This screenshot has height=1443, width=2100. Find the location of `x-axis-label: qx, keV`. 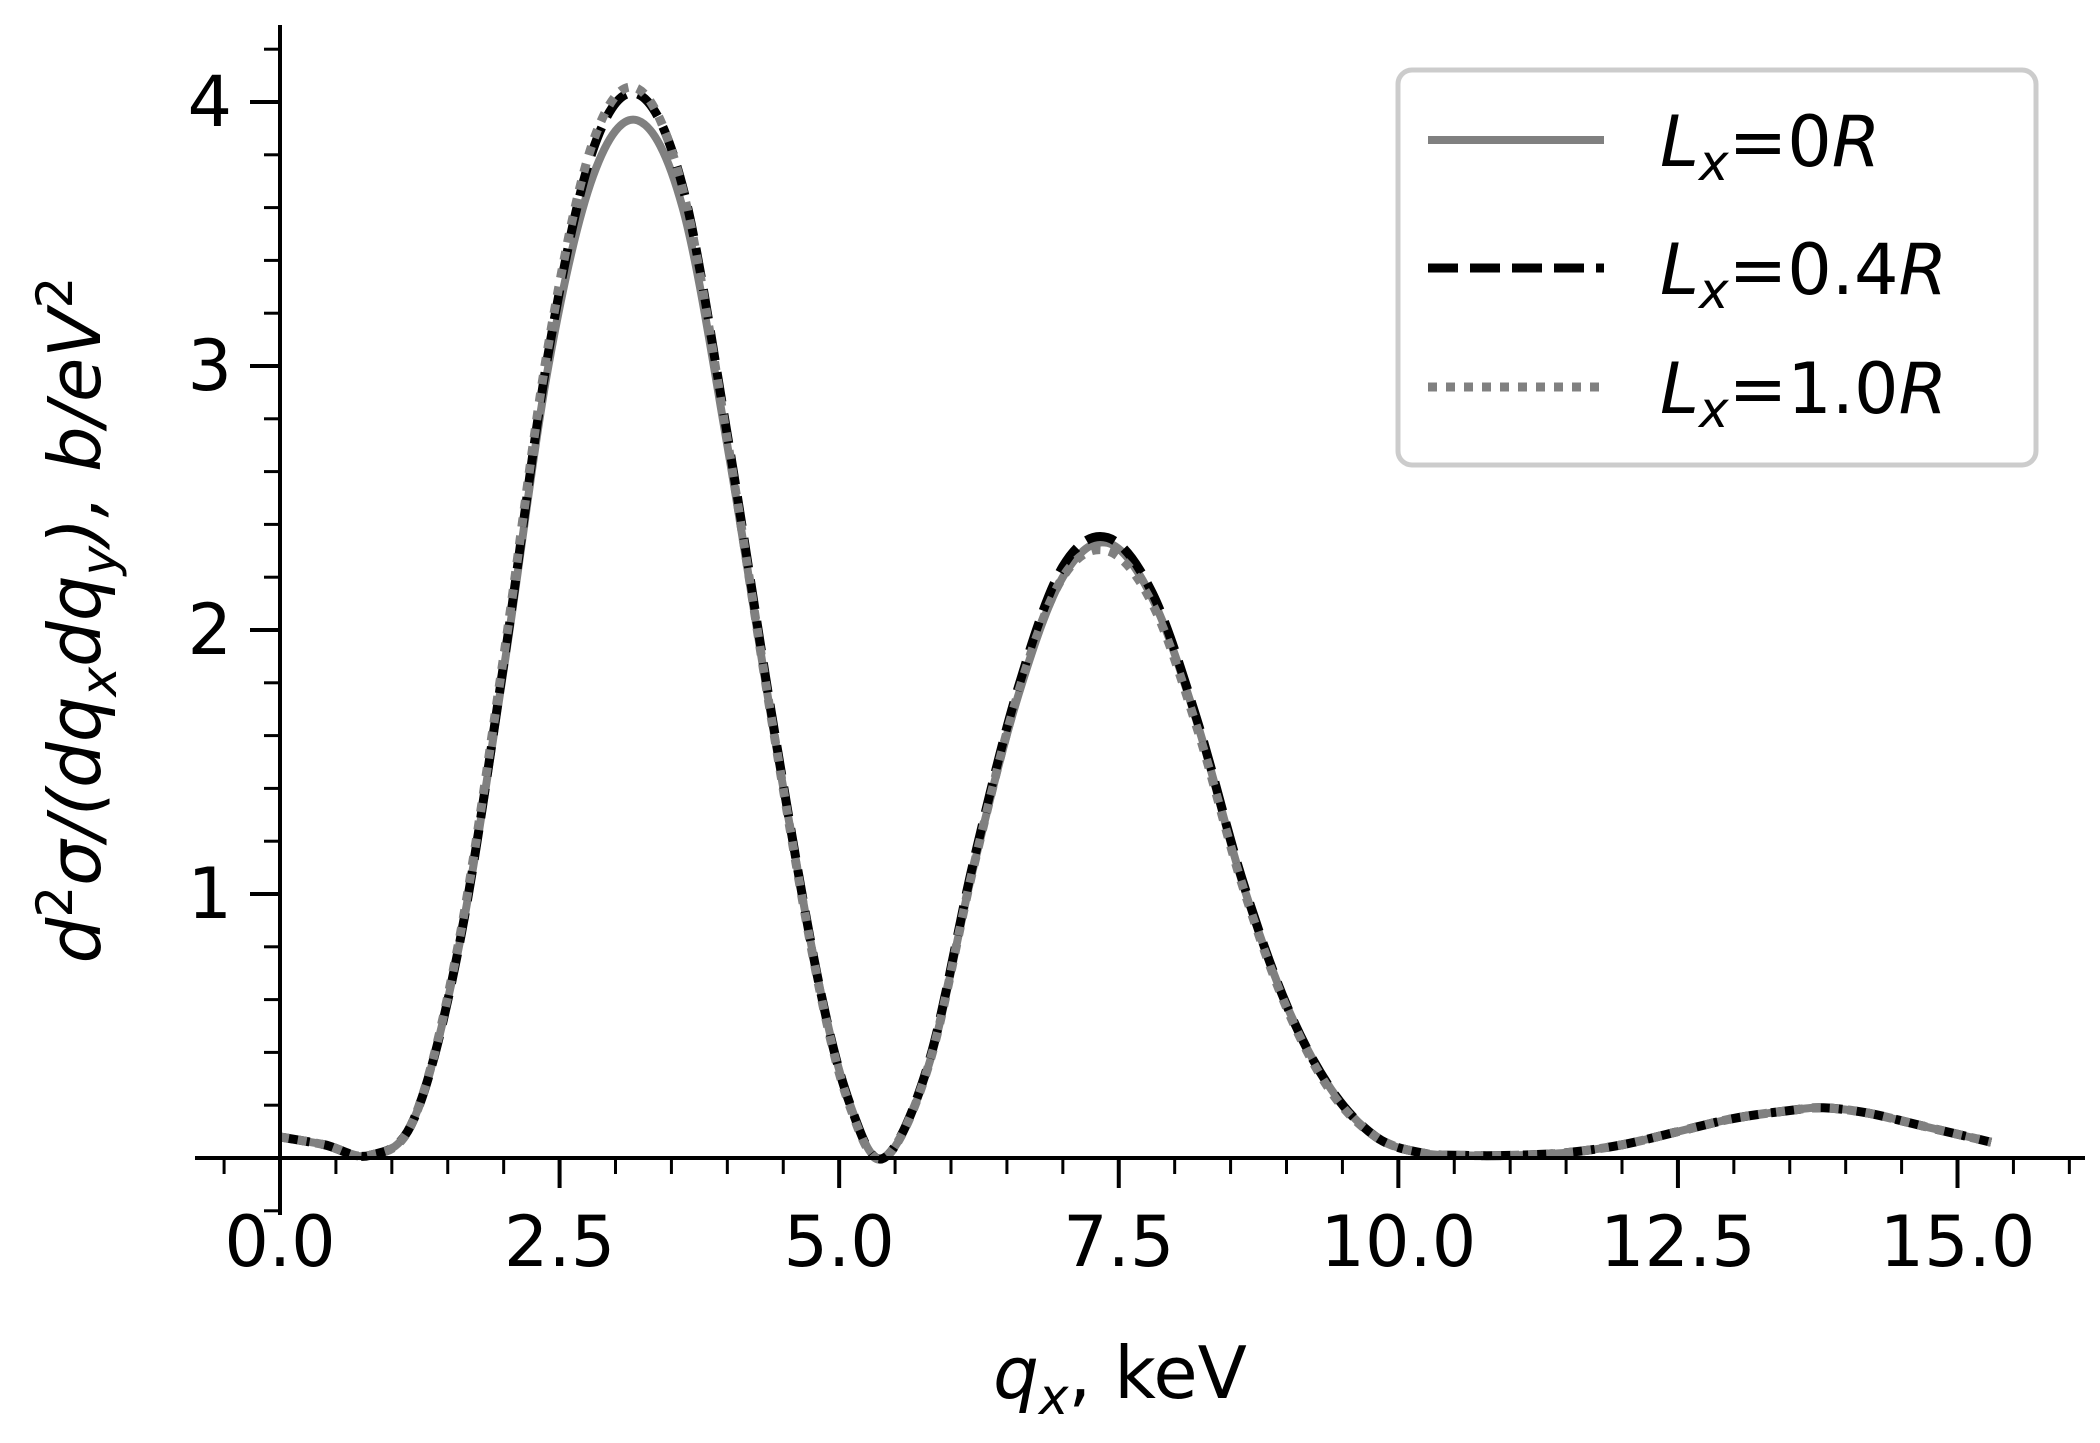

x-axis-label: qx, keV is located at coordinates (1120, 1378).